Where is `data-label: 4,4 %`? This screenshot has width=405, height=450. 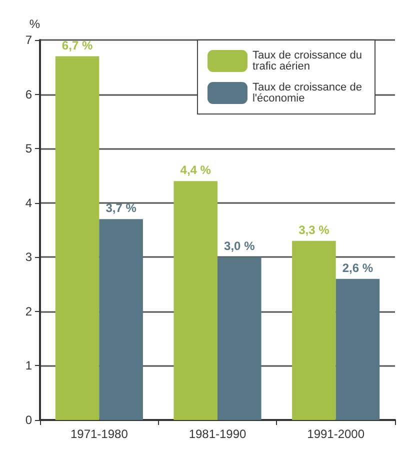
data-label: 4,4 % is located at coordinates (196, 170).